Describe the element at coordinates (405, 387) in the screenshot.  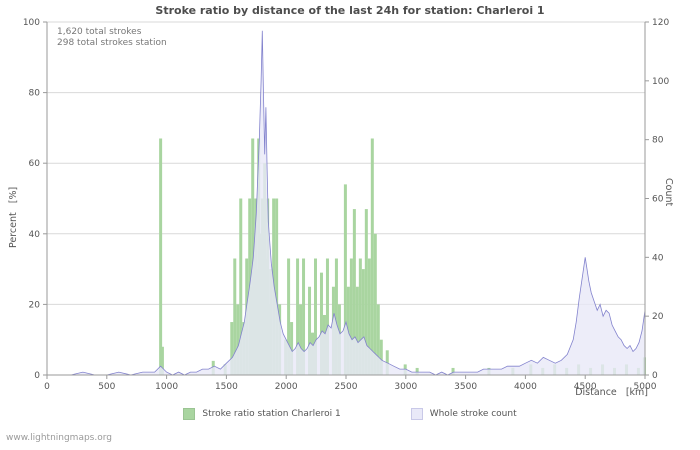
I see `svg-text: 3000` at that location.